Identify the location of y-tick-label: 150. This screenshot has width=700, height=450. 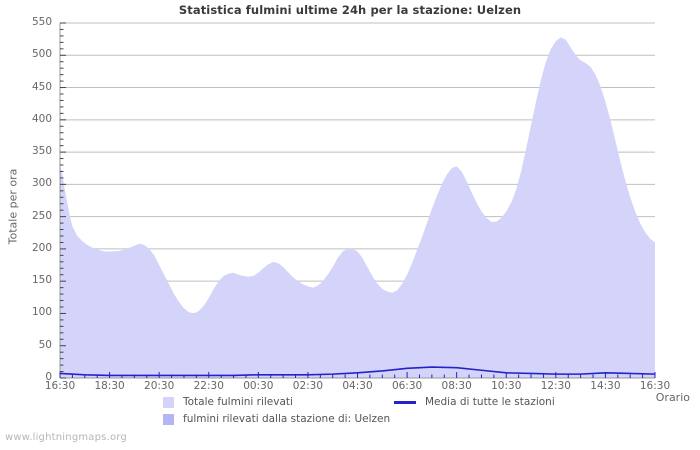
(41, 280).